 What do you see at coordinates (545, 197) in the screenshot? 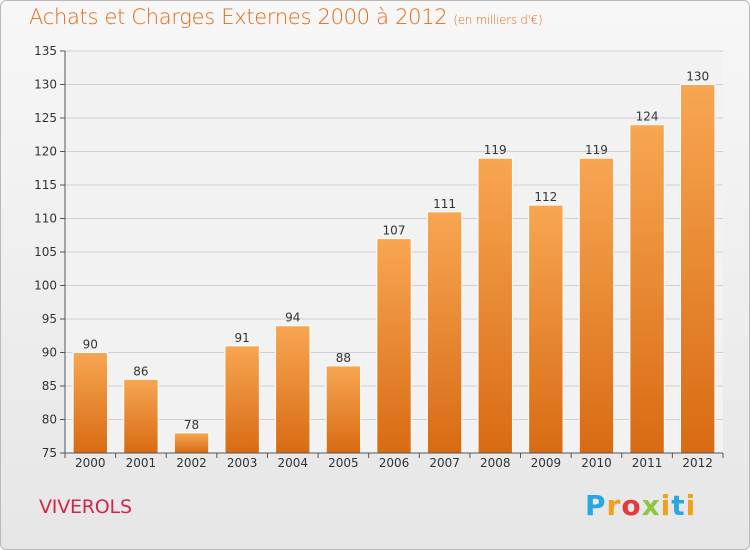
I see `data-label: 112` at bounding box center [545, 197].